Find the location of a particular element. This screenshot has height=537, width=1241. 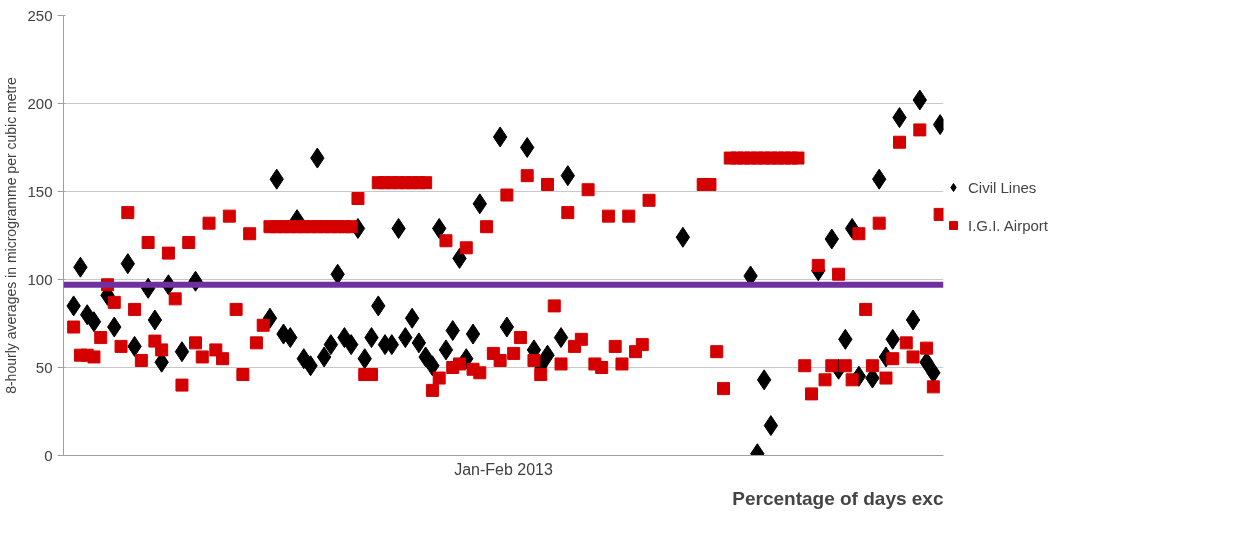

y-tick-label: 100 is located at coordinates (40, 279).